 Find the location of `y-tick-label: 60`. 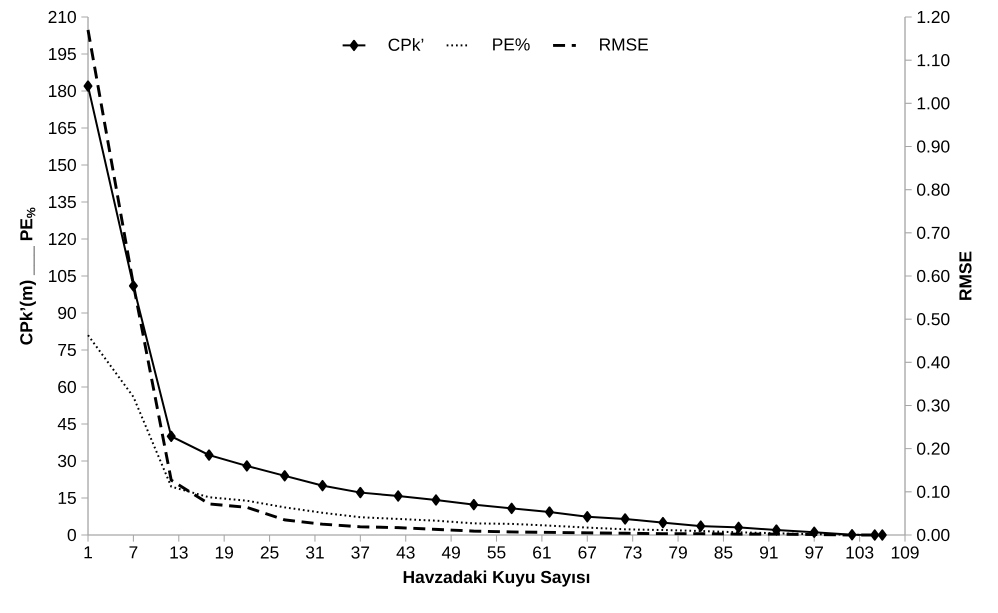

y-tick-label: 60 is located at coordinates (67, 387).